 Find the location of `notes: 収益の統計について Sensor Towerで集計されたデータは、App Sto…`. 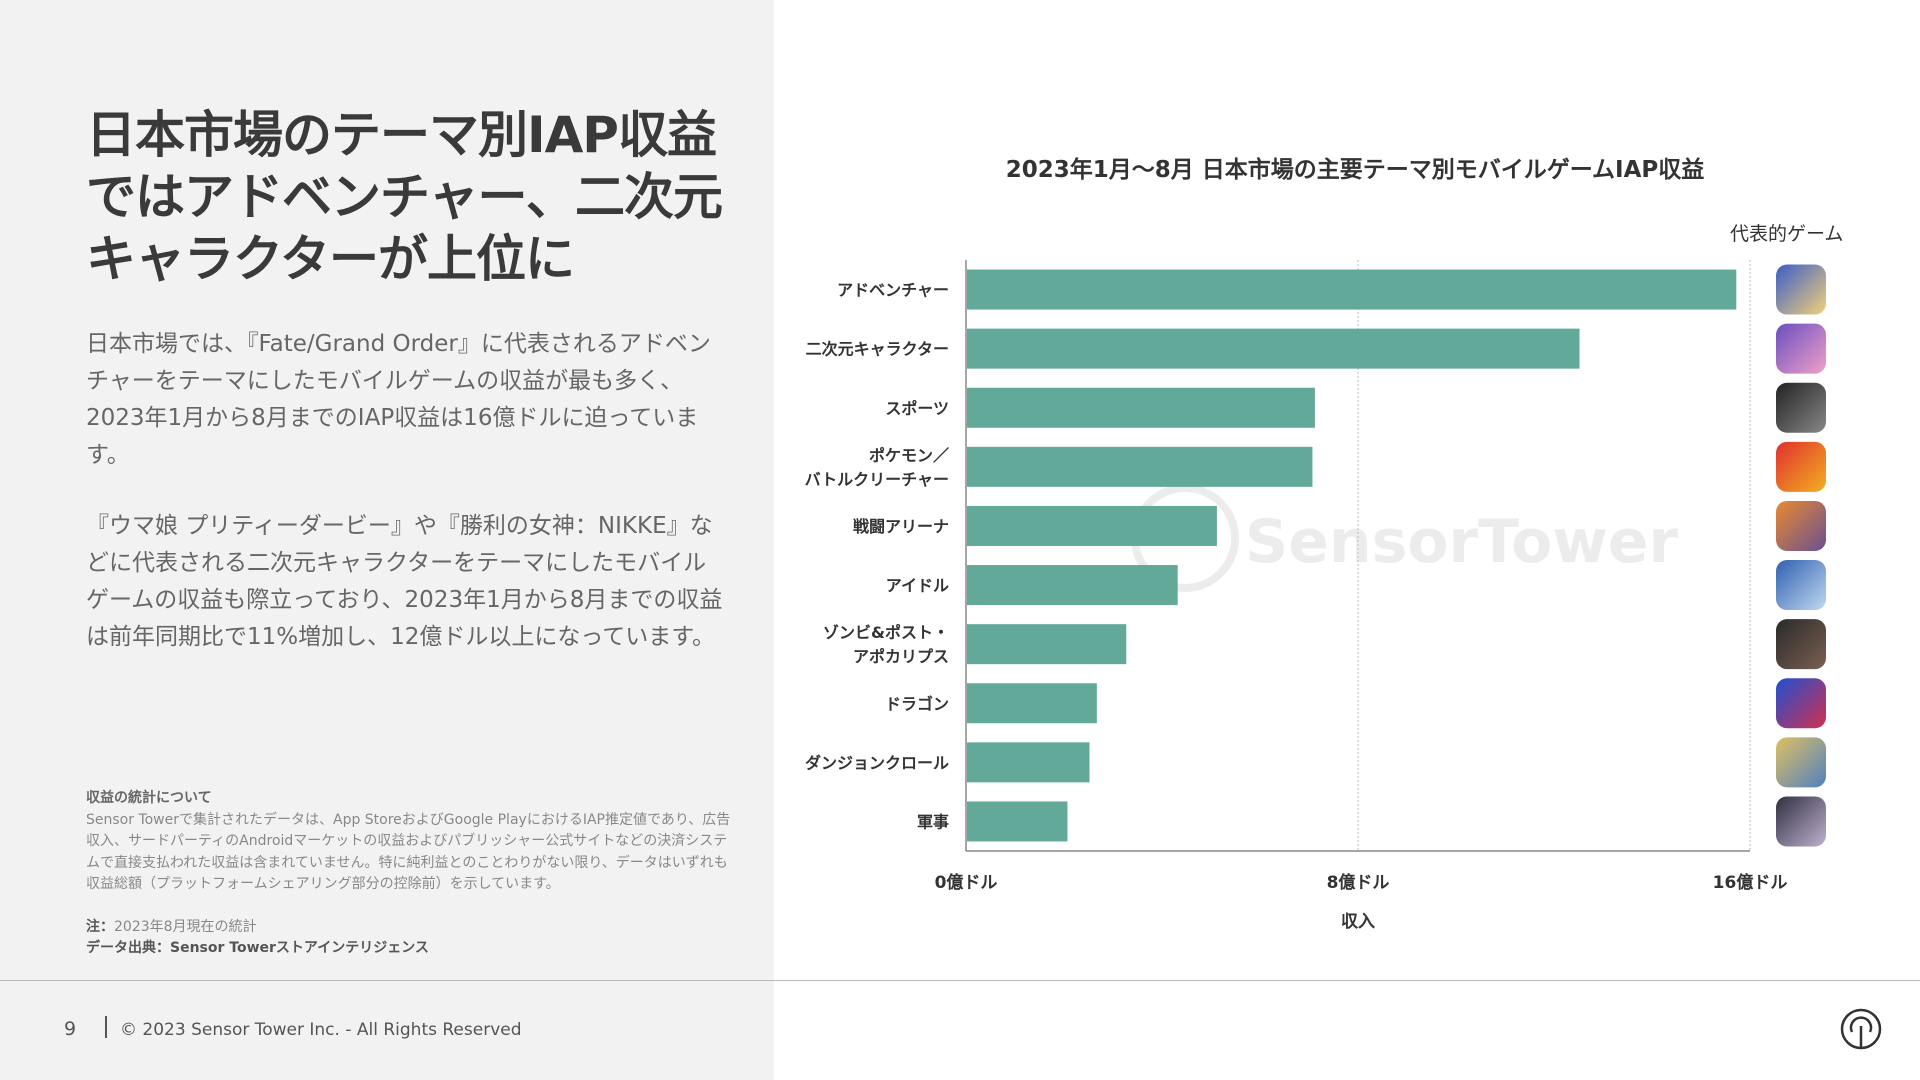

notes: 収益の統計について Sensor Towerで集計されたデータは、App Sto… is located at coordinates (411, 874).